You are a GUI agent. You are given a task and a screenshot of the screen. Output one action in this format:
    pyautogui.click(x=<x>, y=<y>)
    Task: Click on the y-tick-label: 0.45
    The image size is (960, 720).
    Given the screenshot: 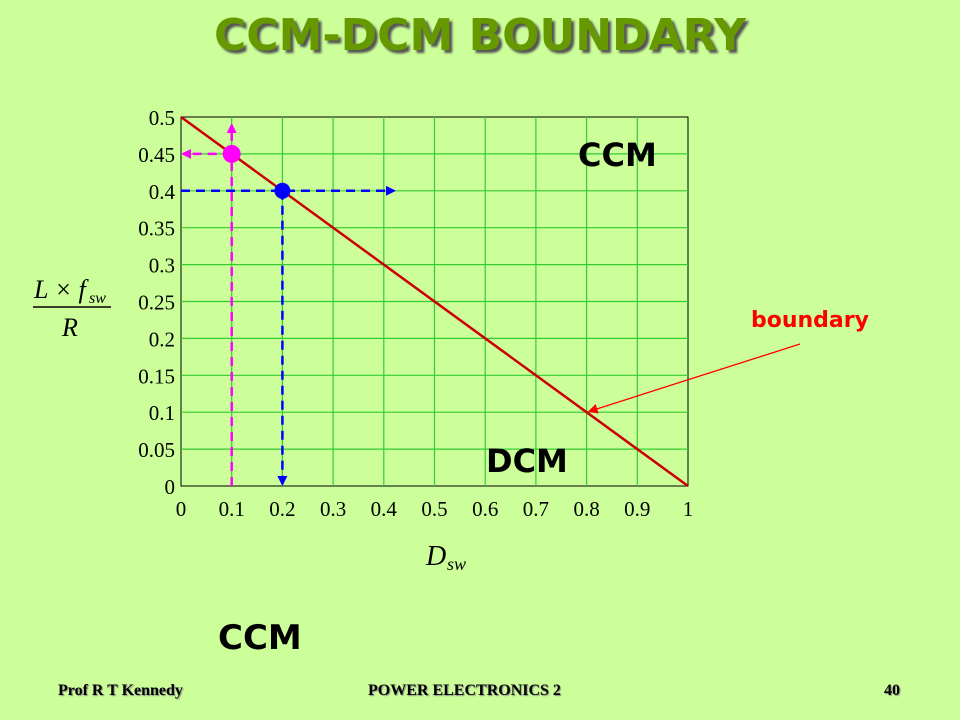 What is the action you would take?
    pyautogui.click(x=156, y=155)
    